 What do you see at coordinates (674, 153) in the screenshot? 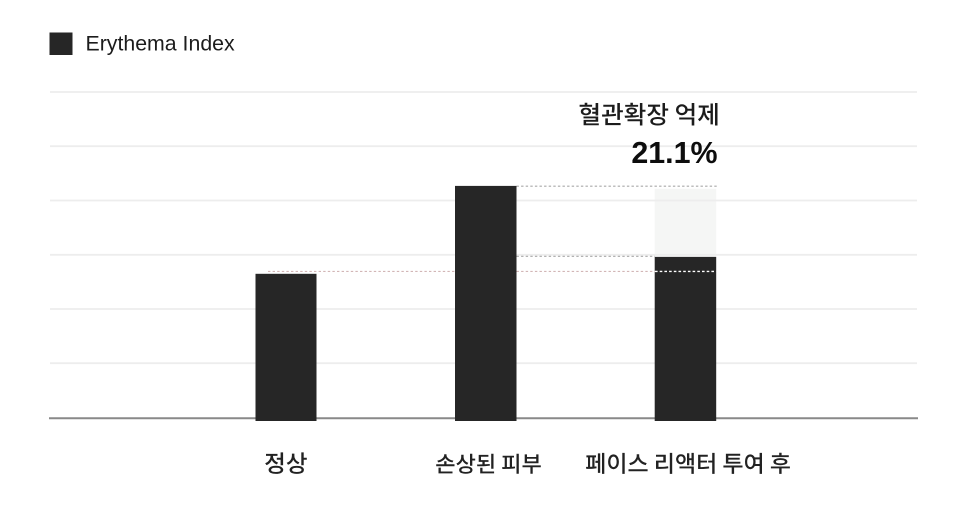
I see `svg-text: 21.1%` at bounding box center [674, 153].